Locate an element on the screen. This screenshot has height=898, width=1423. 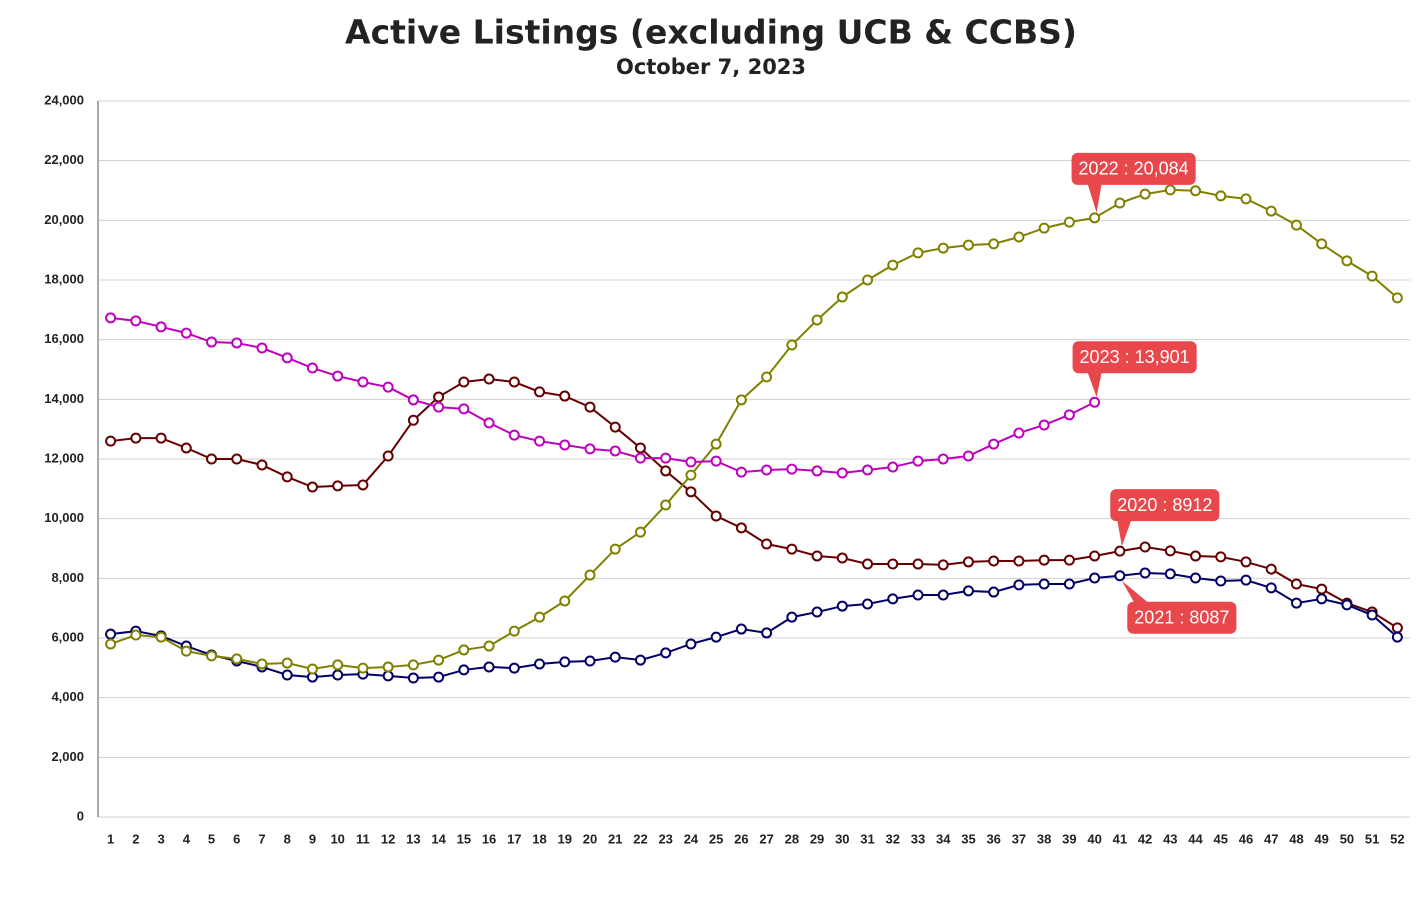
annotation-text: 2020 : 8912 is located at coordinates (1164, 505).